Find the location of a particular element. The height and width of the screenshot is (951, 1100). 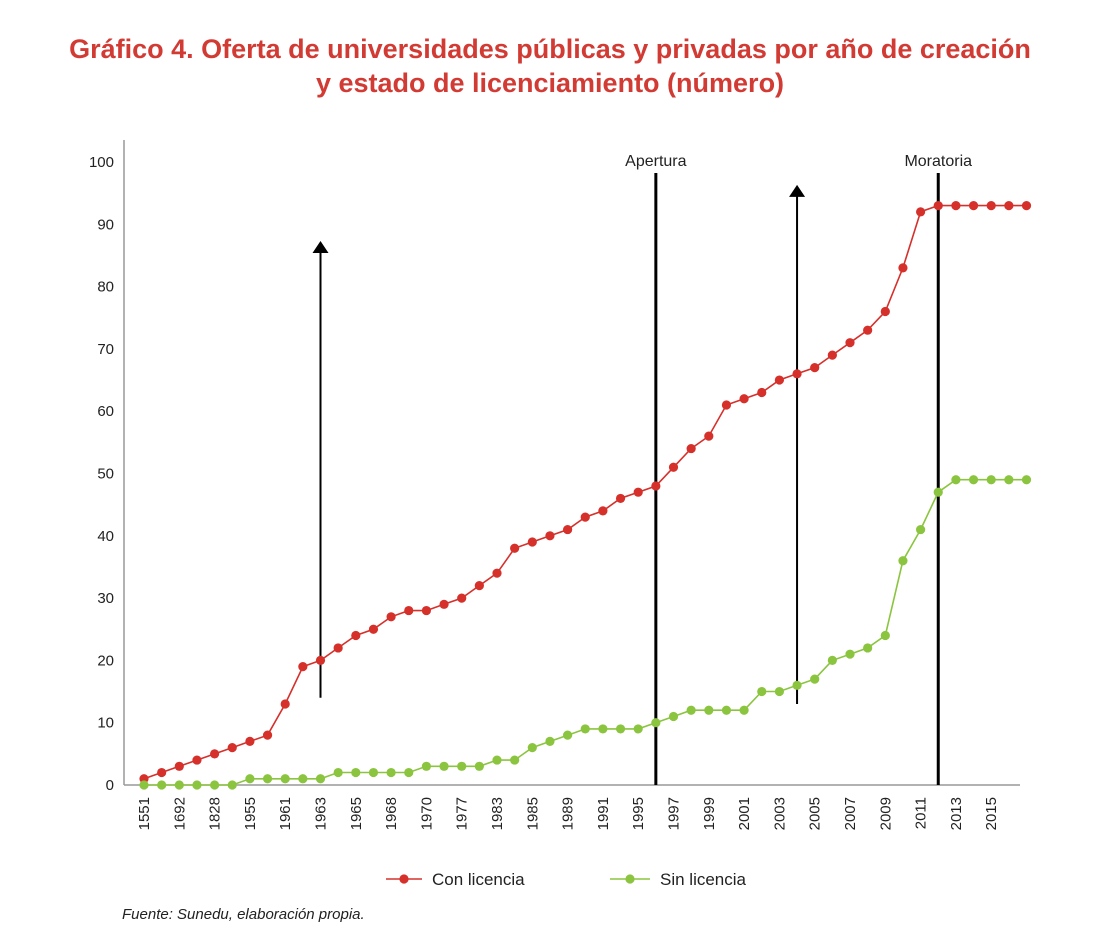

x-tick-label: 1995 is located at coordinates (638, 813).